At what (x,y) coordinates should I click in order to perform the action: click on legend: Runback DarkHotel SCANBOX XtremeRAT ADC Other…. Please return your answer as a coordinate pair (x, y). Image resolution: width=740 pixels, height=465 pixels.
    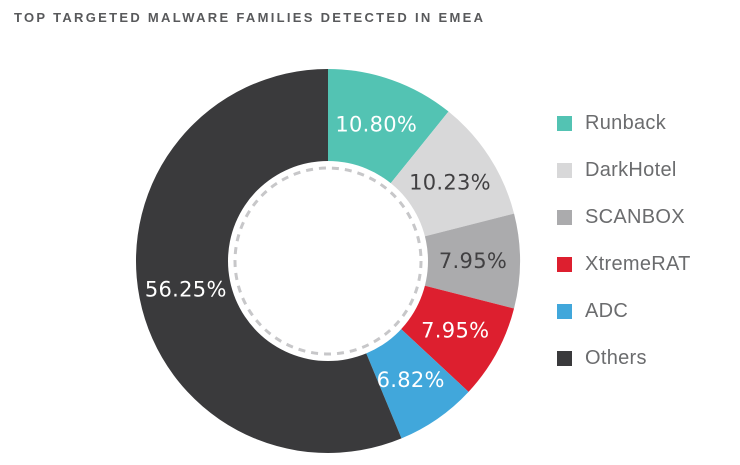
    Looking at the image, I should click on (624, 240).